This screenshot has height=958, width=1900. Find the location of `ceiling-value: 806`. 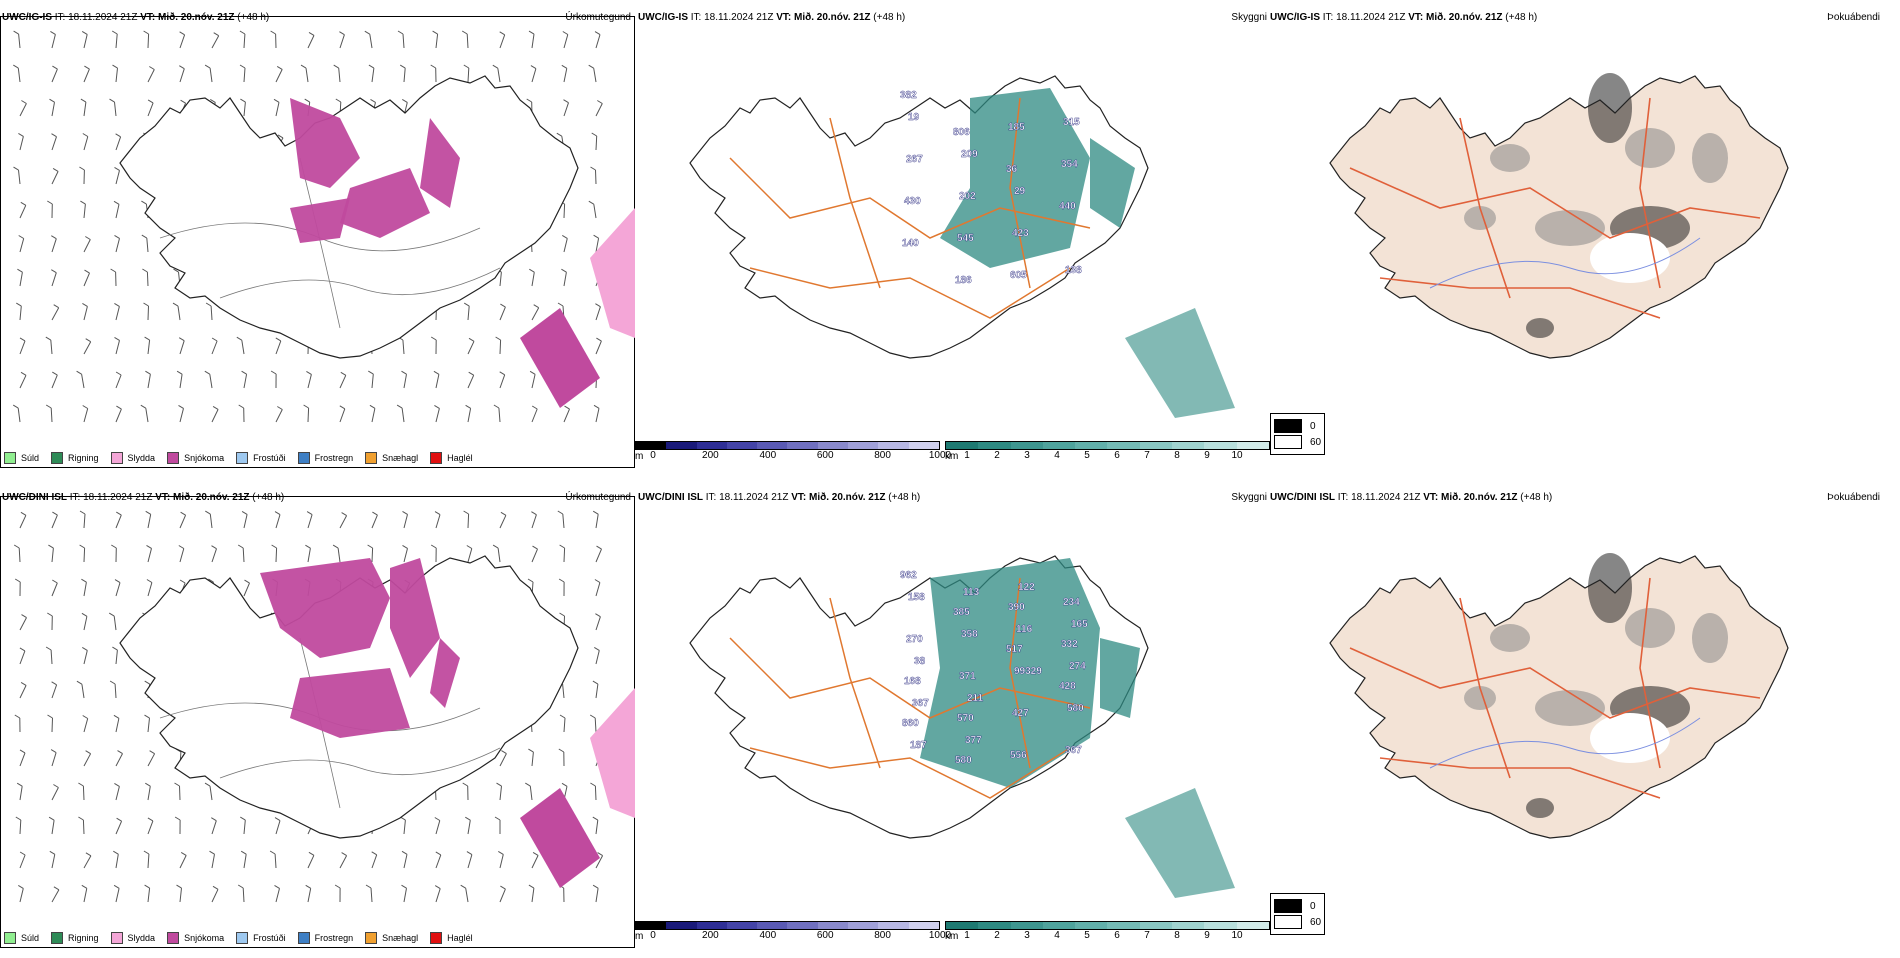

ceiling-value: 806 is located at coordinates (961, 132).